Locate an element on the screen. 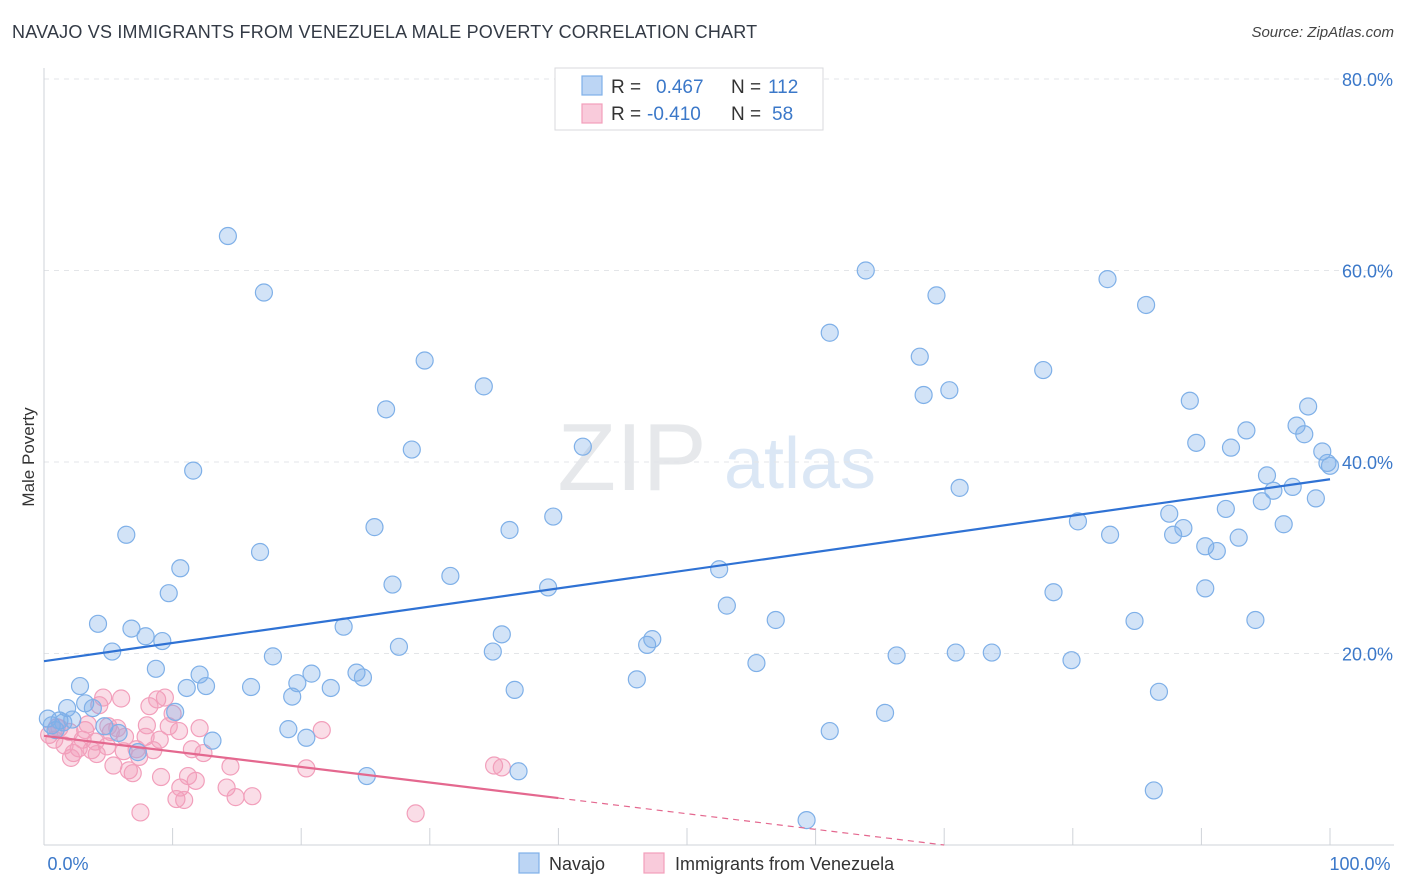  navajo-r-value: 0.467 is located at coordinates (680, 87).